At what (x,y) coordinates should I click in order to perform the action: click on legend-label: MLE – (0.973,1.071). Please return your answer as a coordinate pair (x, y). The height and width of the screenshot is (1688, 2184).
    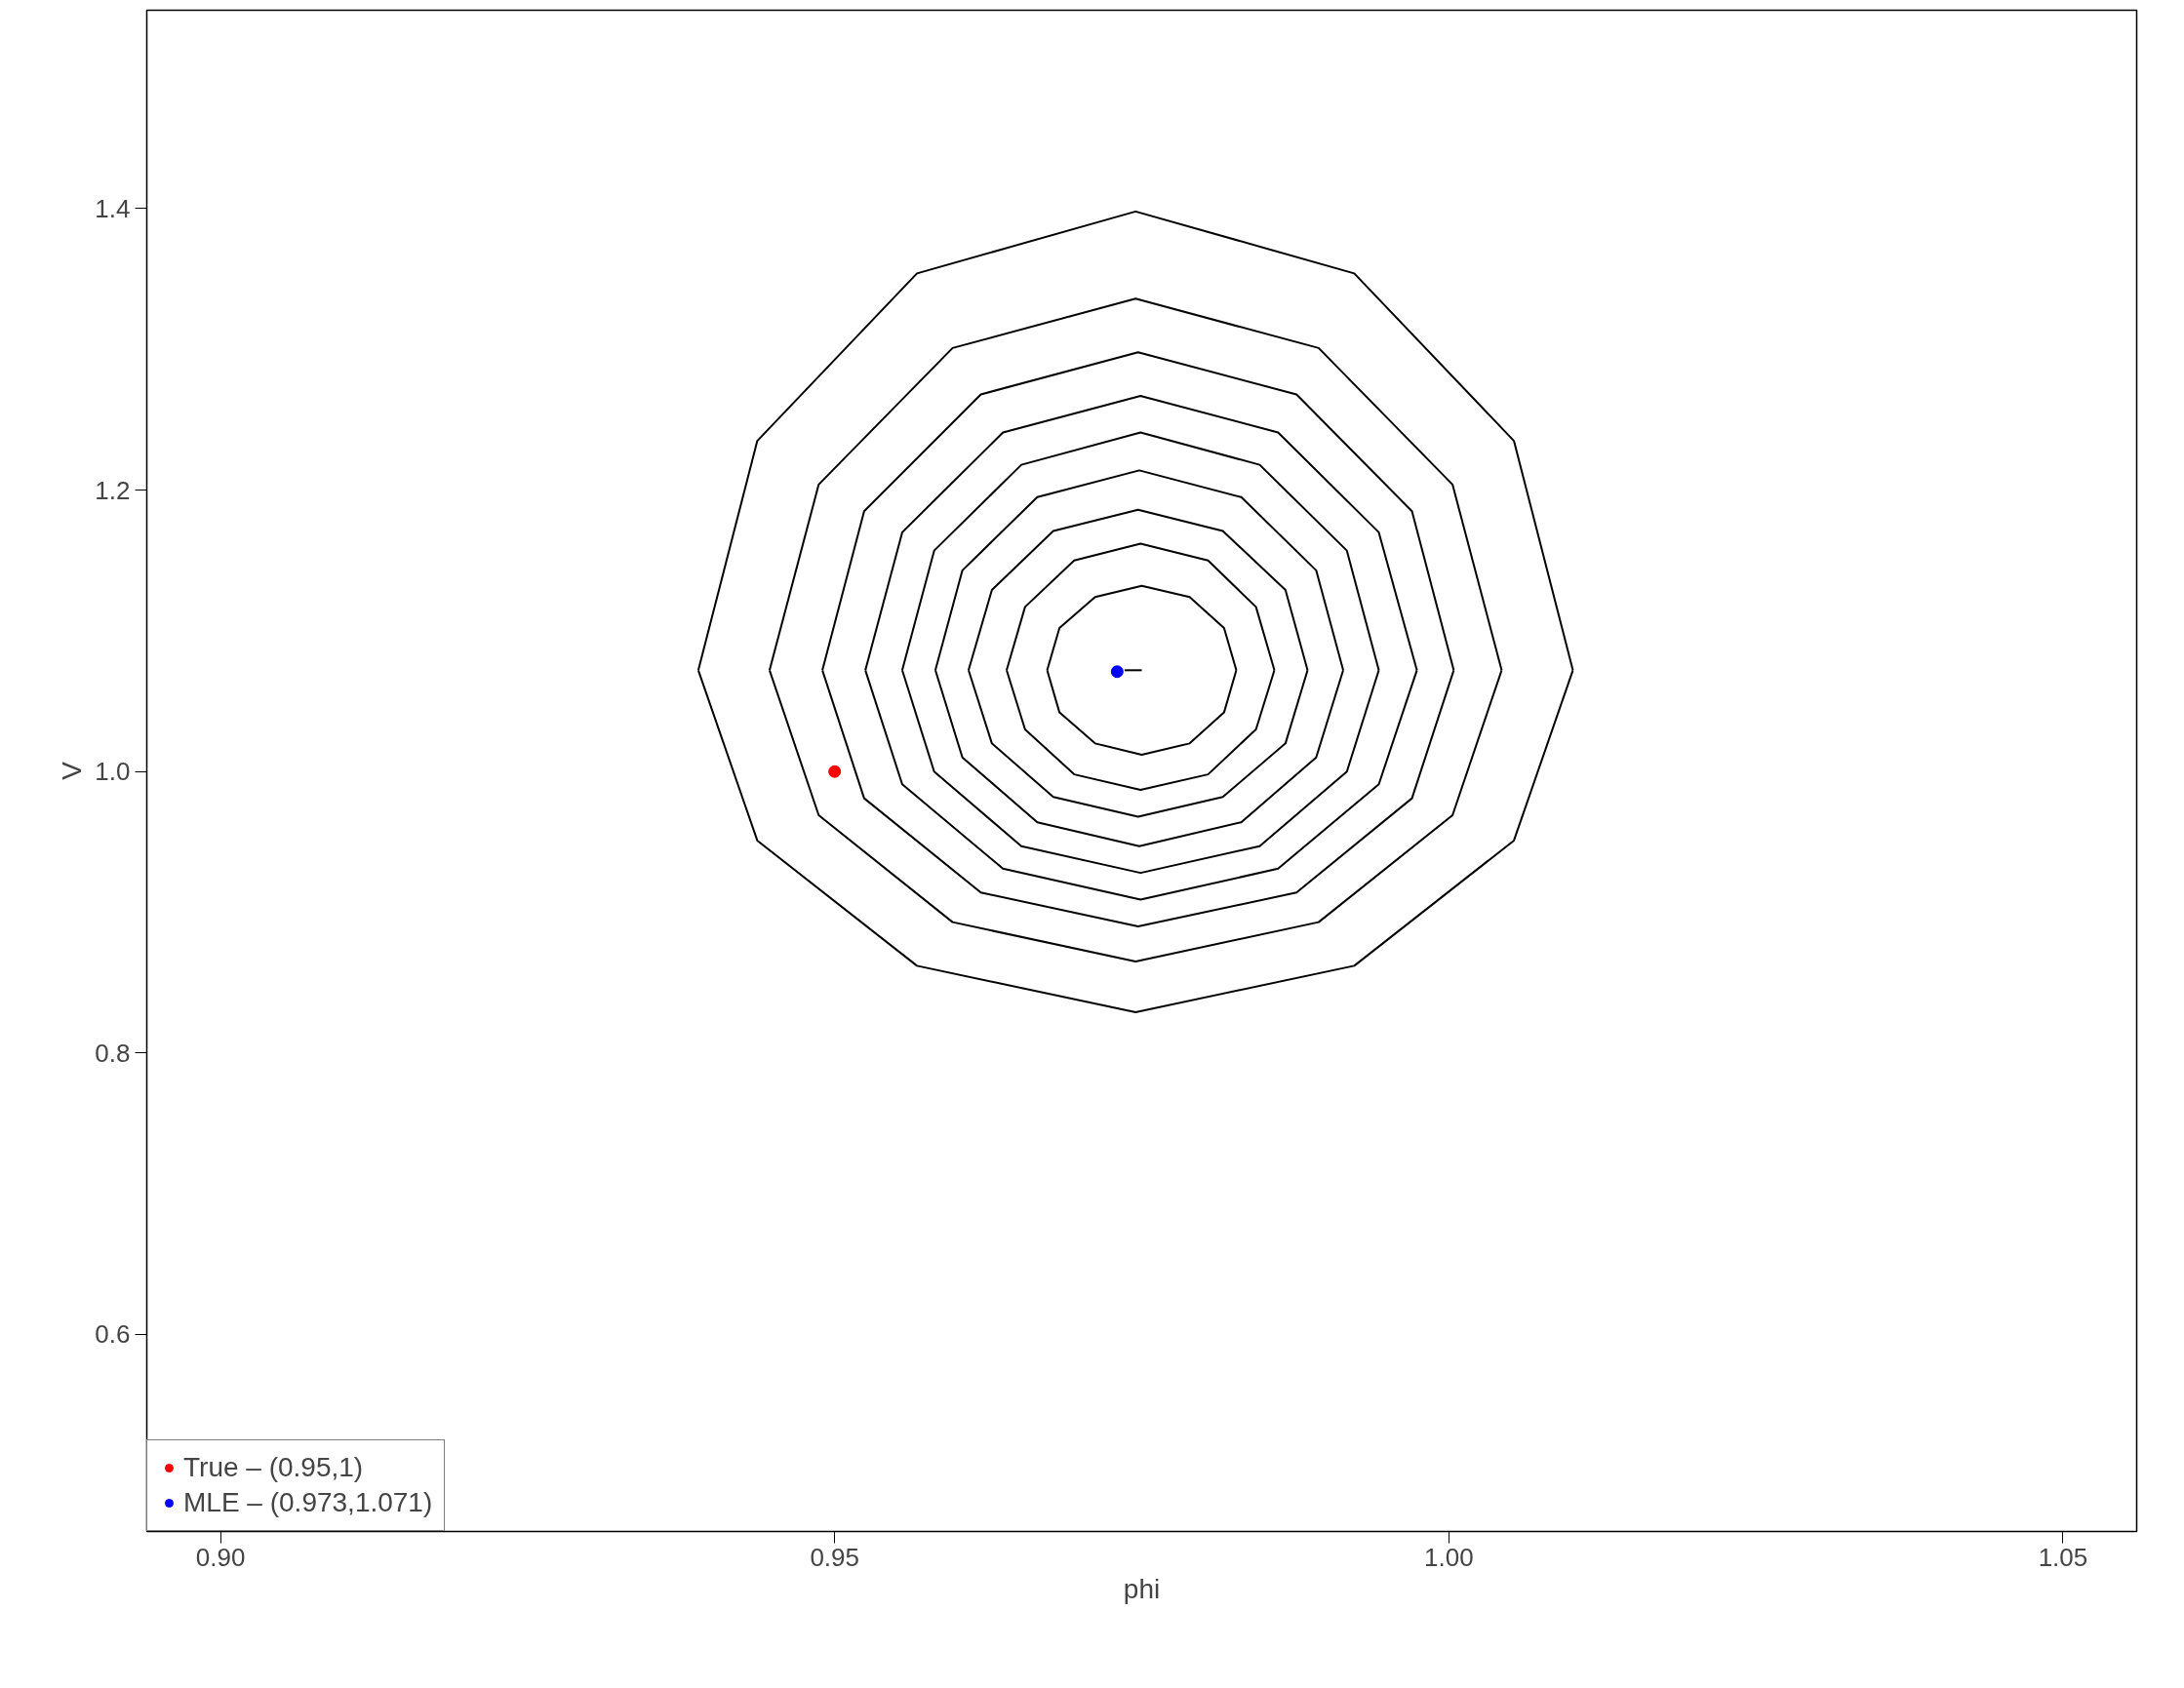
    Looking at the image, I should click on (308, 1502).